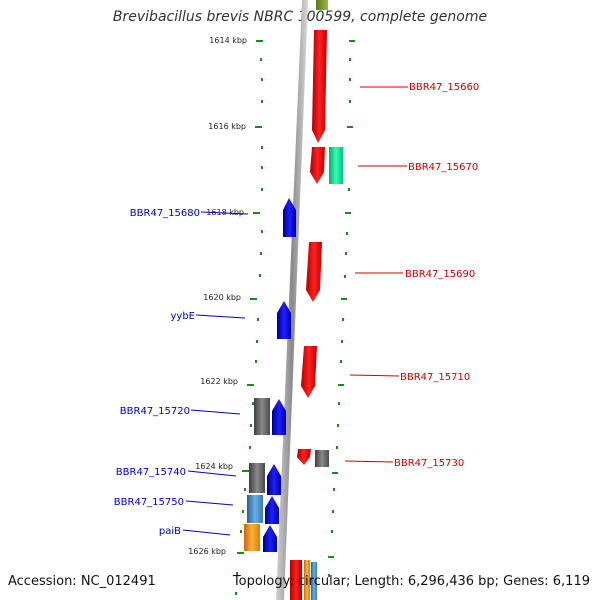 This screenshot has height=600, width=600. Describe the element at coordinates (151, 472) in the screenshot. I see `gene-label: BBR47_15740` at that location.